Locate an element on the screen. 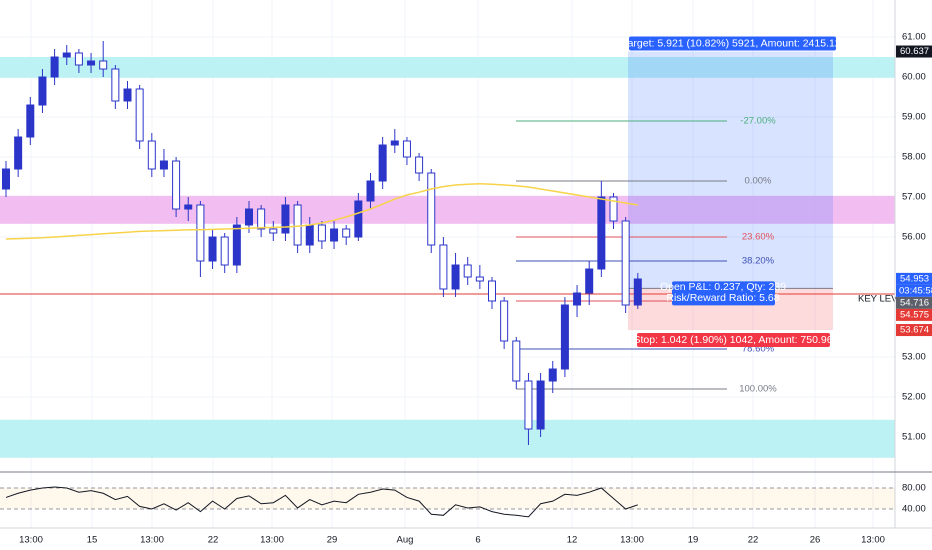 This screenshot has width=932, height=550. x-tick-label: 6 is located at coordinates (477, 540).